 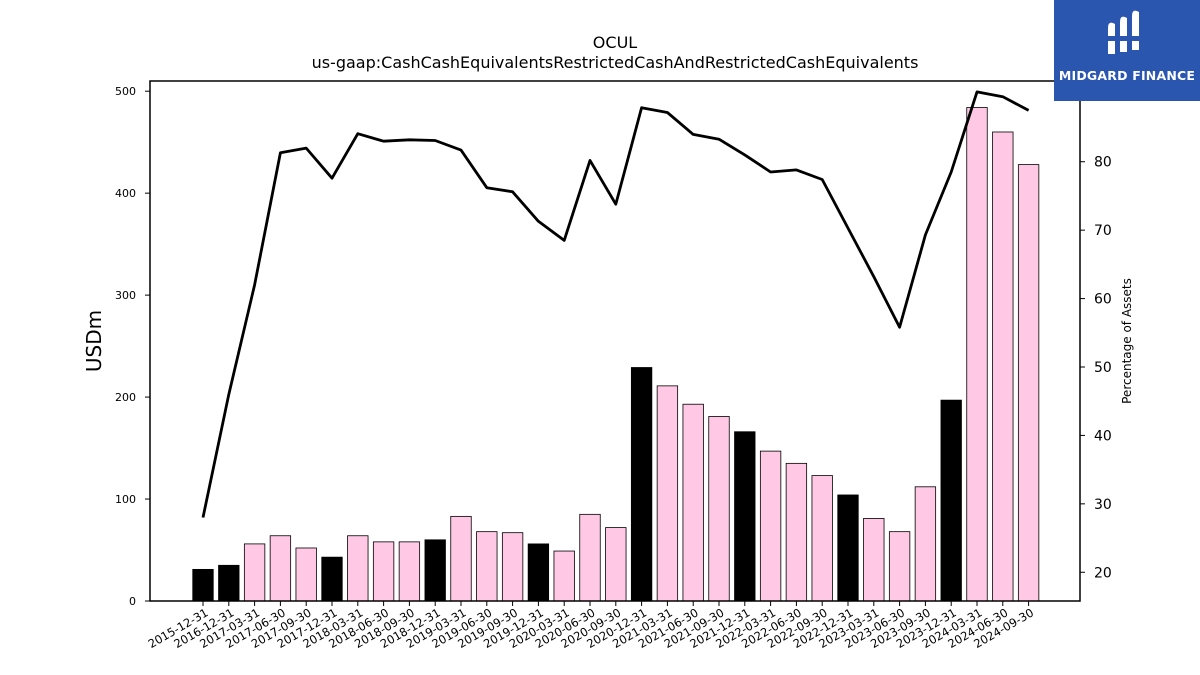 What do you see at coordinates (125, 499) in the screenshot?
I see `y-tick-label: 100` at bounding box center [125, 499].